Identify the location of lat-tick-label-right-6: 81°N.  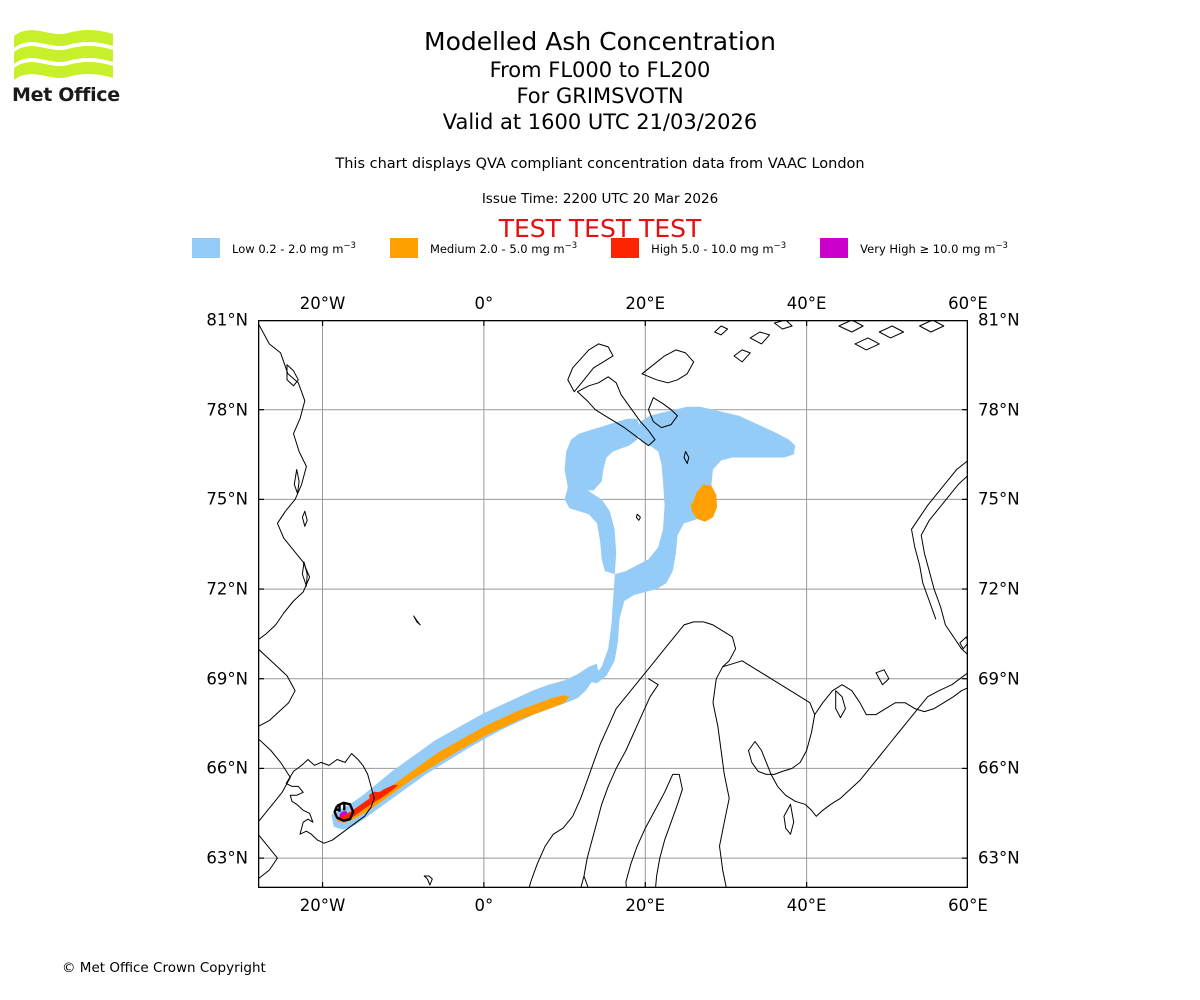
(999, 320).